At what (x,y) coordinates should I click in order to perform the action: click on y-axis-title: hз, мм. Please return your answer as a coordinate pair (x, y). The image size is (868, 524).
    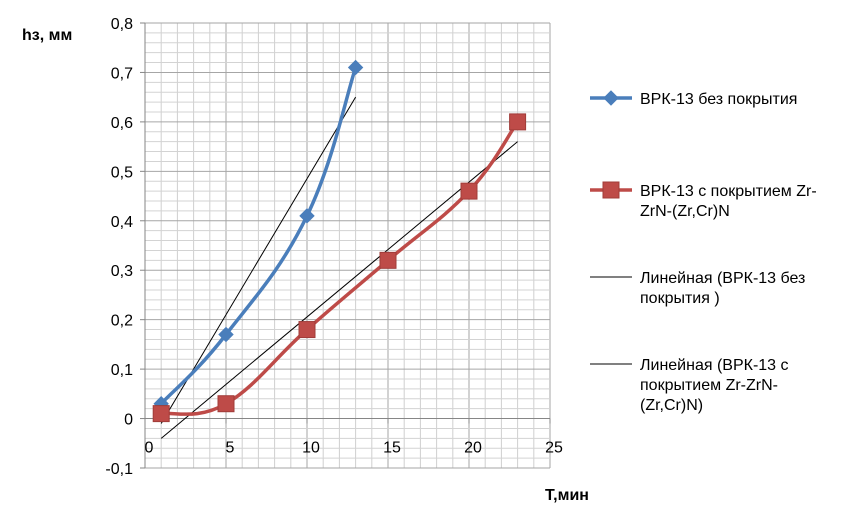
    Looking at the image, I should click on (47, 35).